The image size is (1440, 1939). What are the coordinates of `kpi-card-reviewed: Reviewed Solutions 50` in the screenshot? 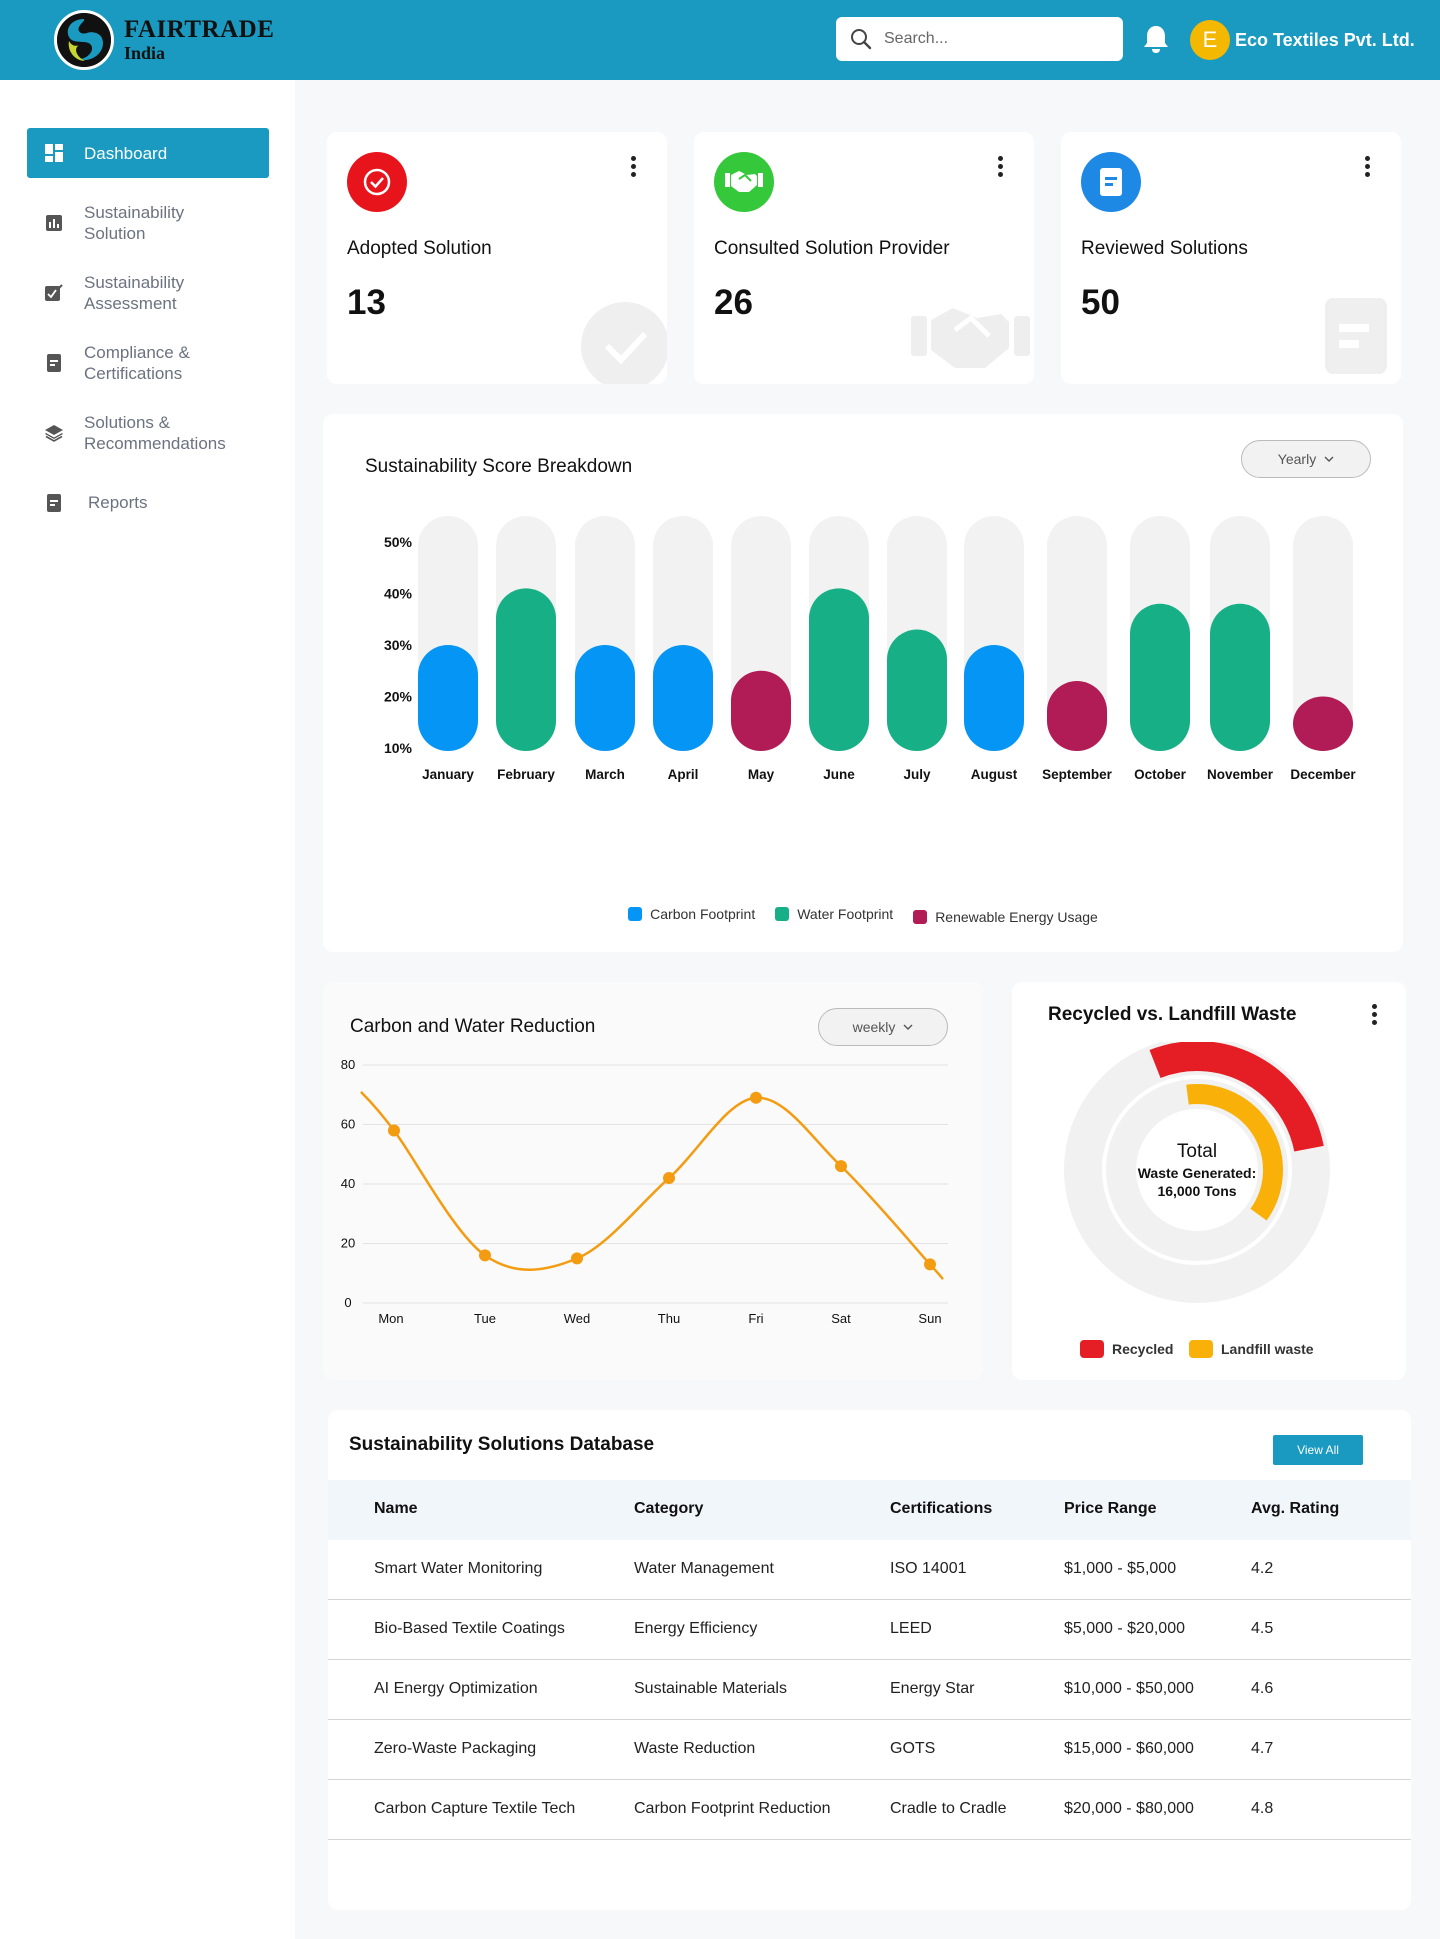 It's located at (1231, 258).